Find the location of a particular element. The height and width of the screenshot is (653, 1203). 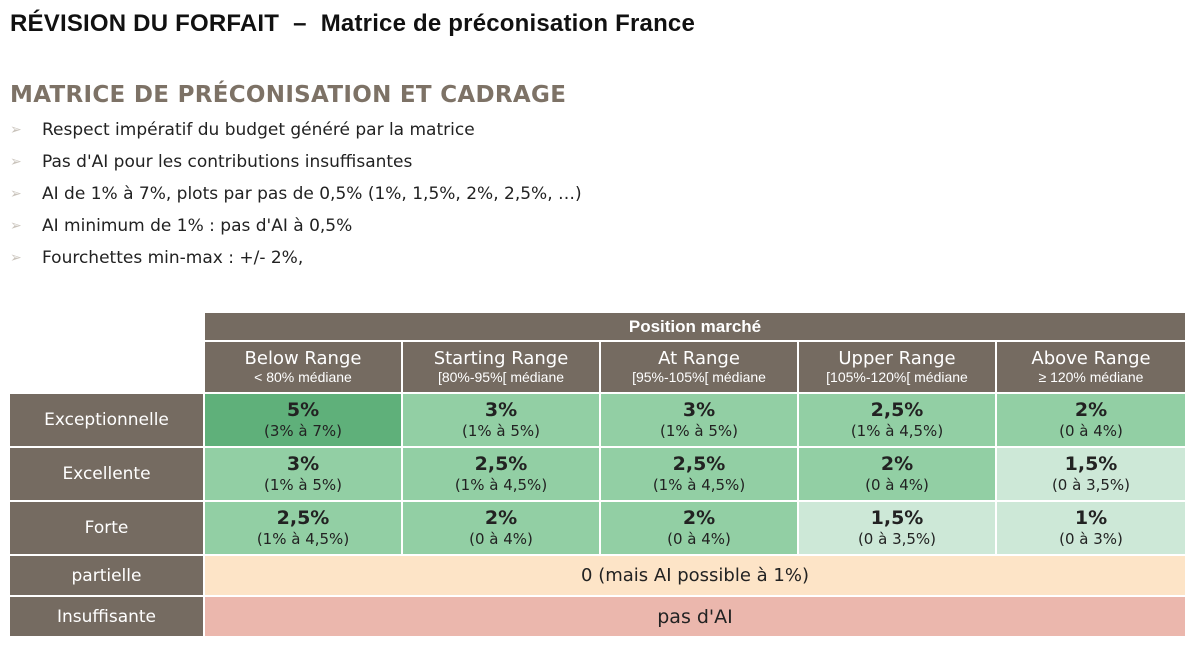

column-subtitle: [105%-120%[ médiane is located at coordinates (897, 377).